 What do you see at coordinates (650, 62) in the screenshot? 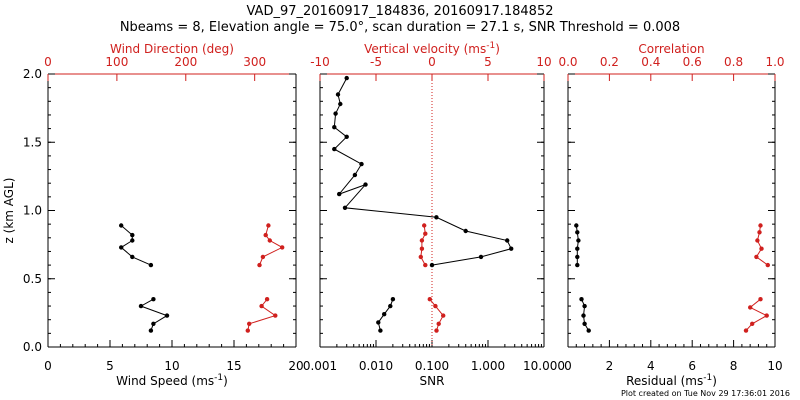
I see `x-top-tick-label: 0.4` at bounding box center [650, 62].